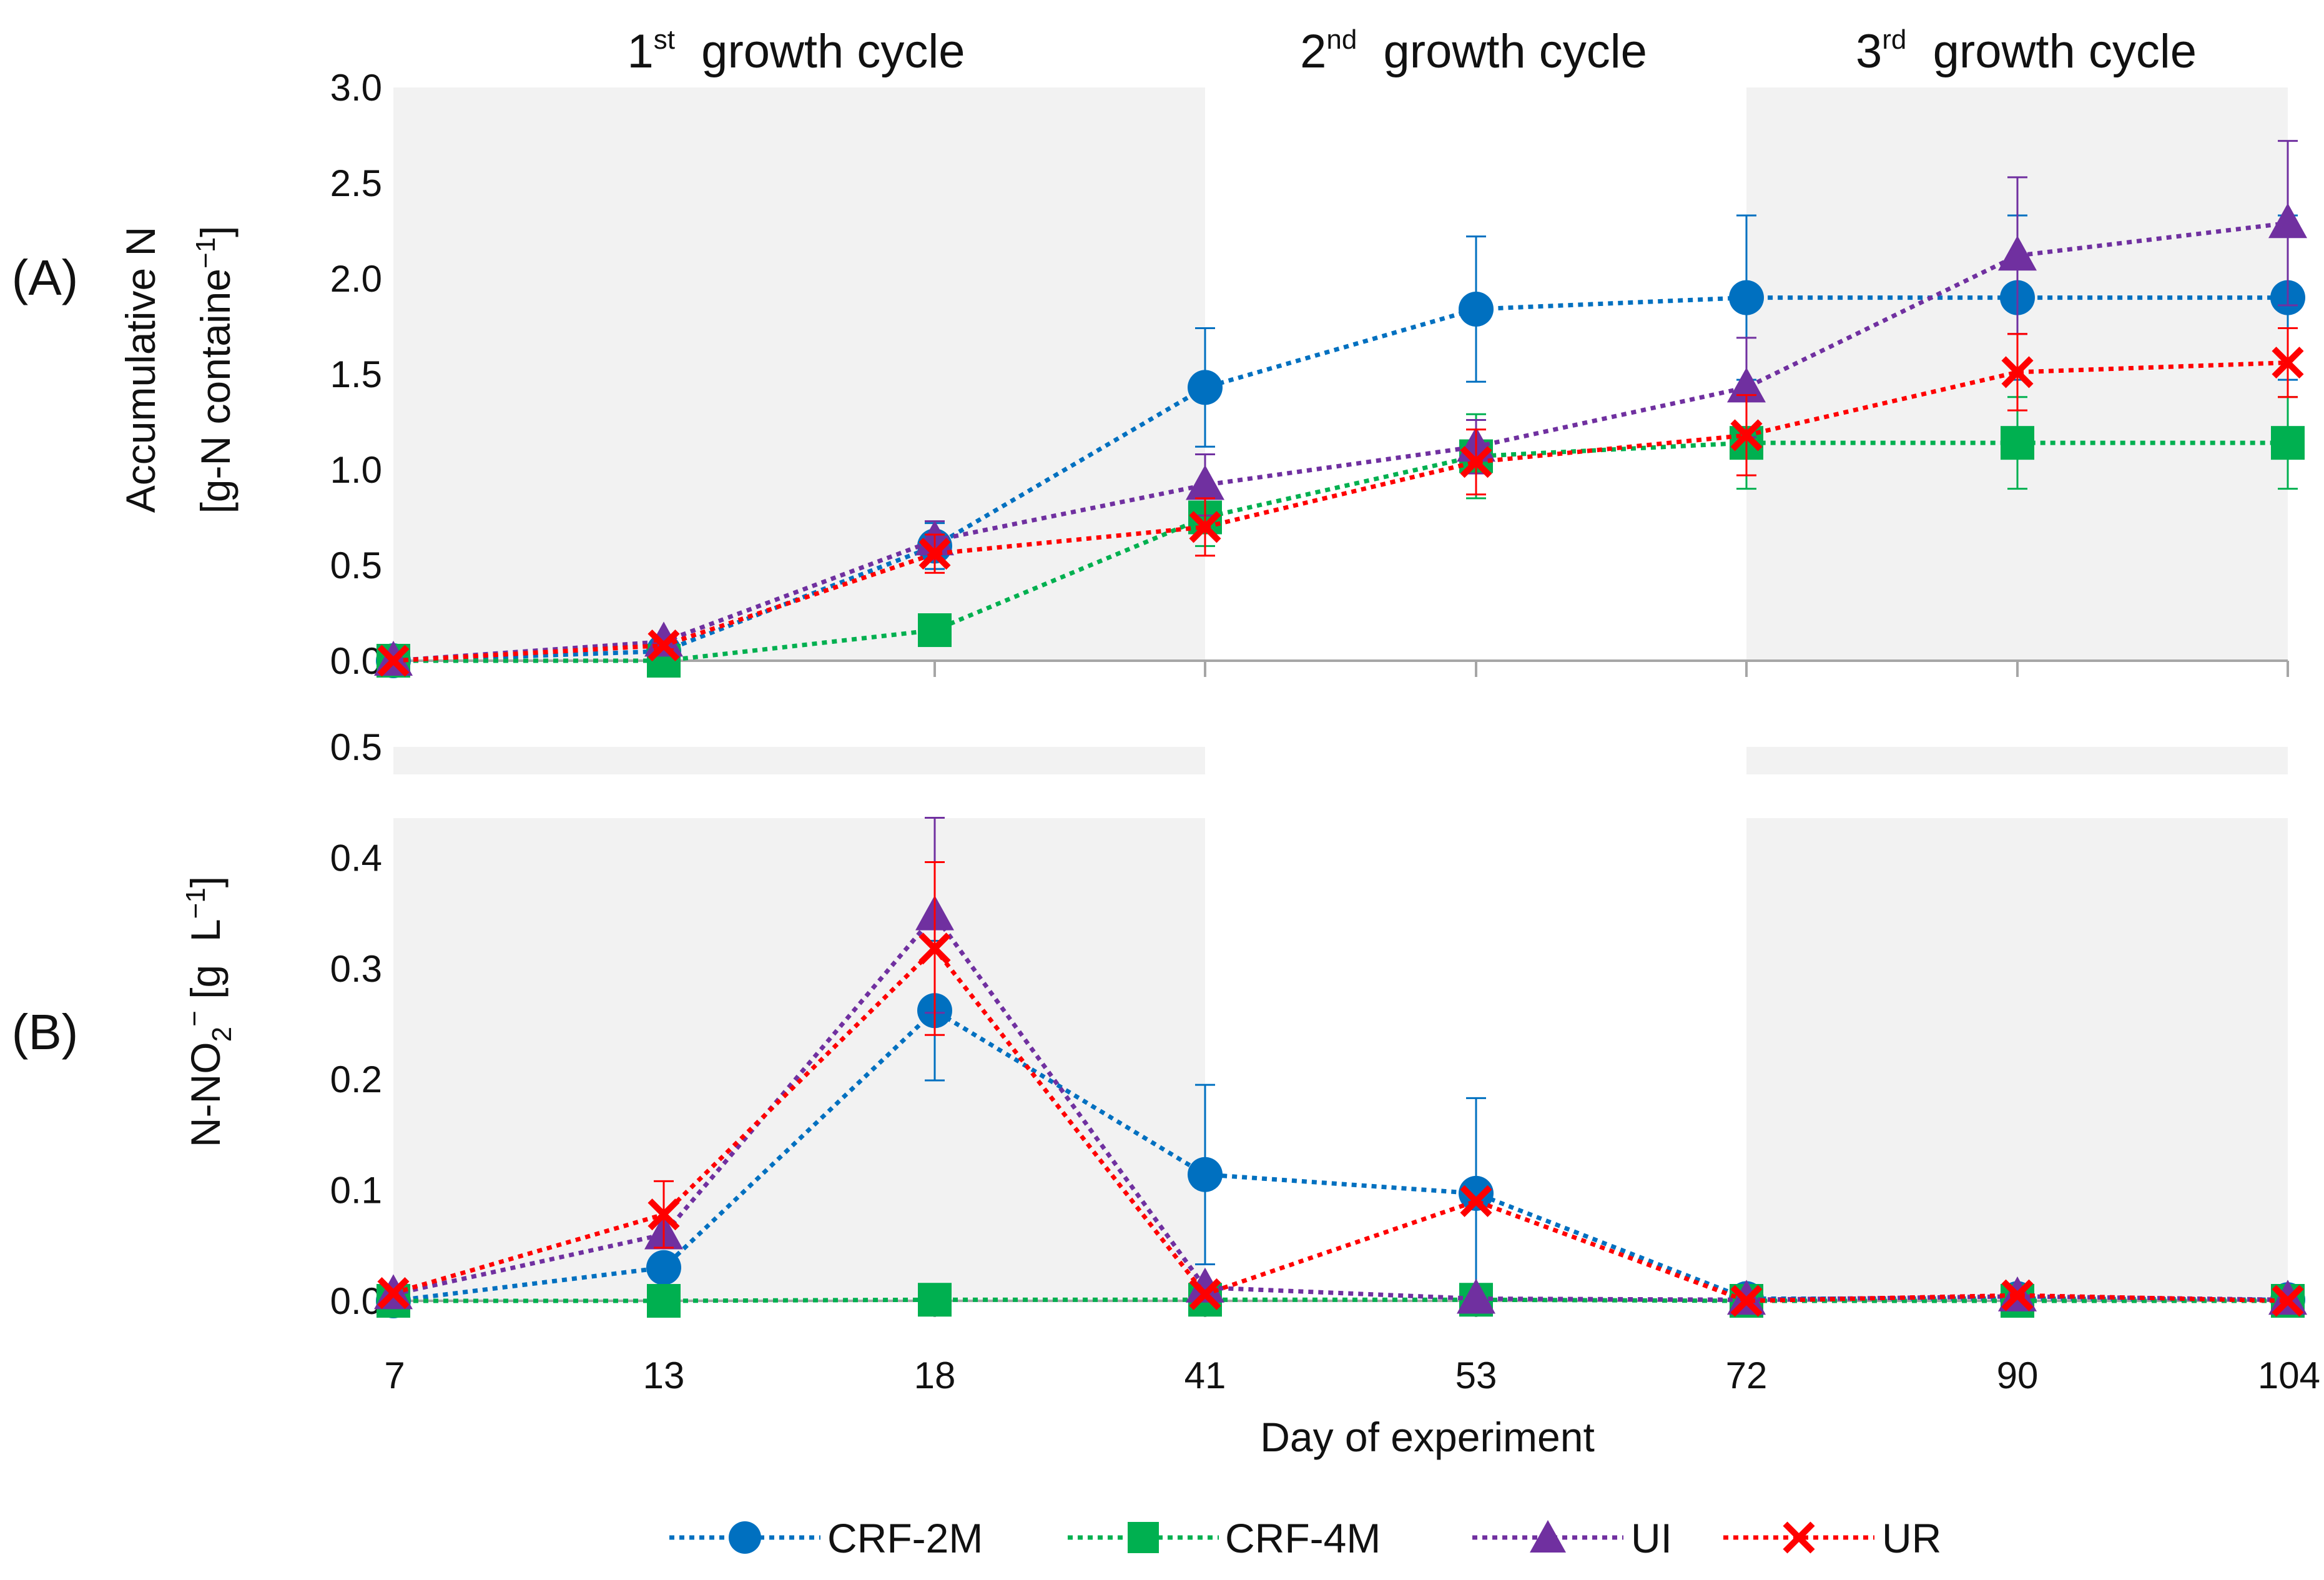 The height and width of the screenshot is (1580, 2324). What do you see at coordinates (1747, 1375) in the screenshot?
I see `x-tick-label: 72` at bounding box center [1747, 1375].